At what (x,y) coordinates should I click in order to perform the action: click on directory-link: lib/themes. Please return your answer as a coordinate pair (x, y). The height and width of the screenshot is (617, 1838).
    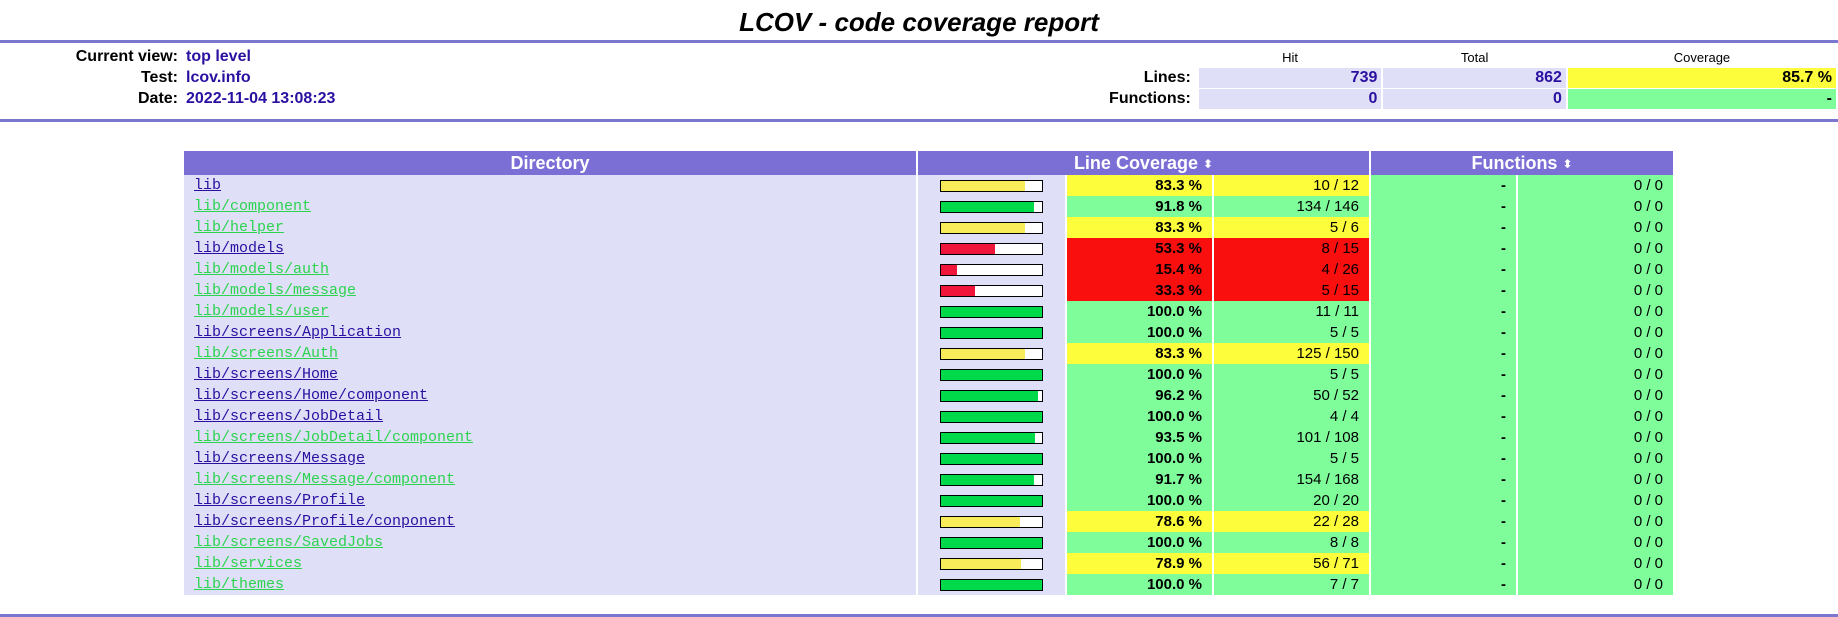
    Looking at the image, I should click on (239, 584).